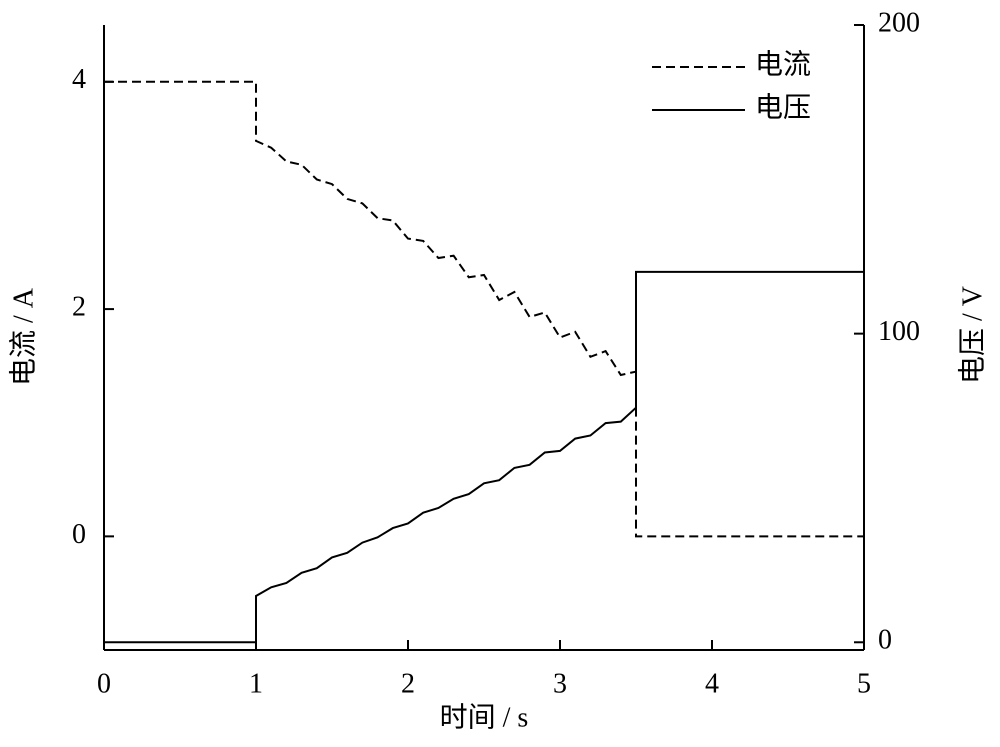 The image size is (1000, 747). Describe the element at coordinates (783, 107) in the screenshot. I see `legend-label: 电压` at that location.